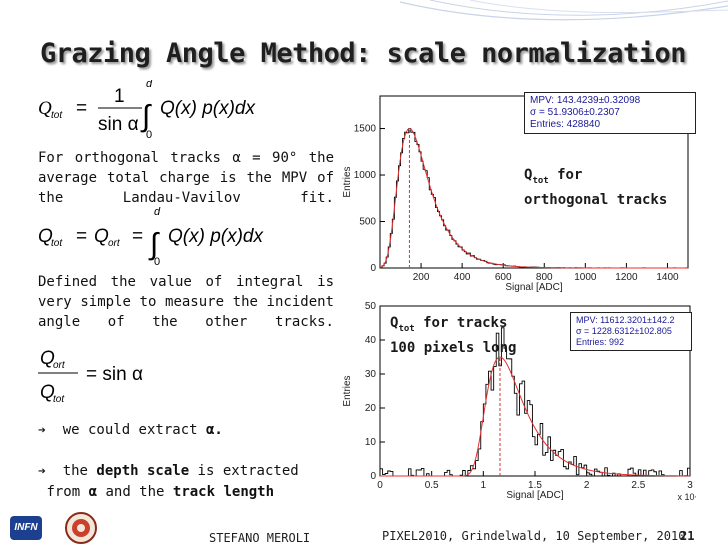  I want to click on plot-label-orthogonal: Qtot for orthogonal tracks, so click(596, 187).